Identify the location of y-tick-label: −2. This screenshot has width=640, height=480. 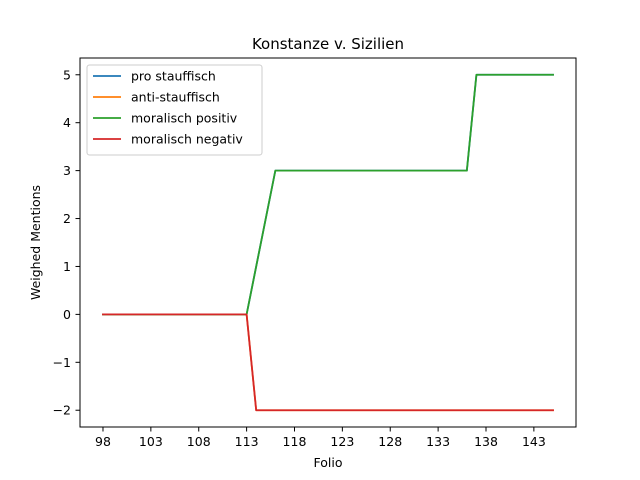
(62, 410).